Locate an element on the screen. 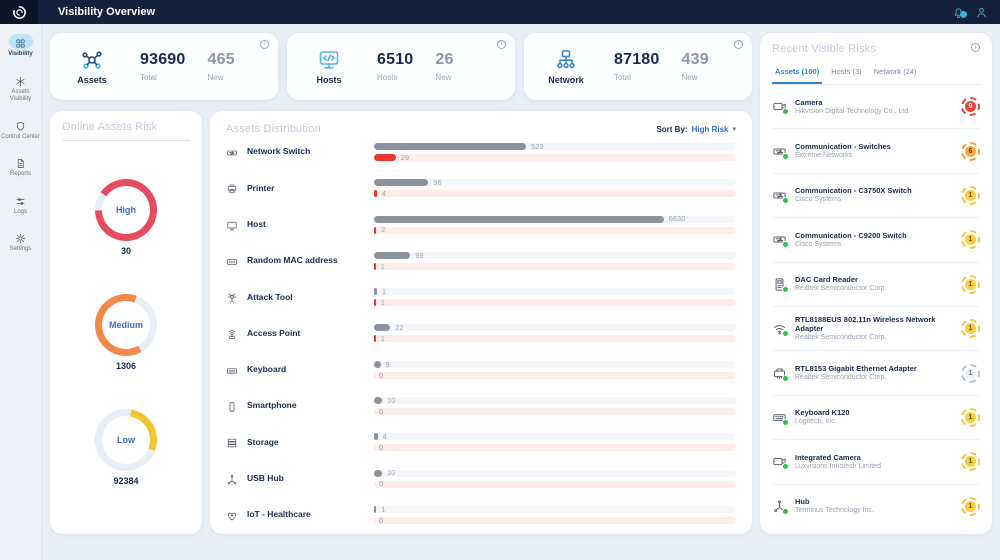 The width and height of the screenshot is (1000, 560). sidebar-item: Visibility is located at coordinates (21, 46).